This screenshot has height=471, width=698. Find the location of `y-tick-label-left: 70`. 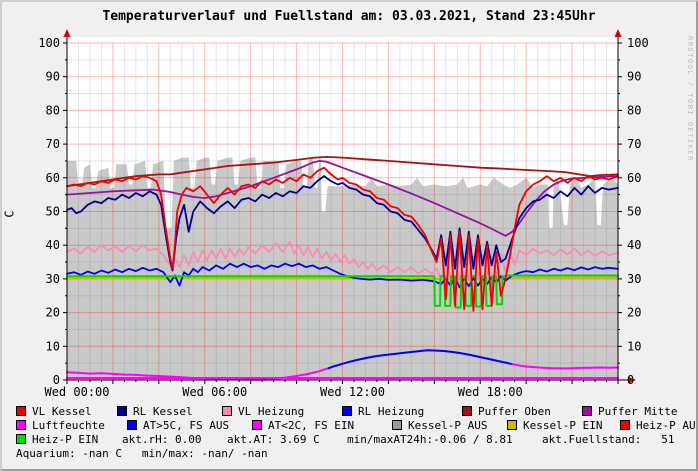

y-tick-label-left: 70 is located at coordinates (53, 144).